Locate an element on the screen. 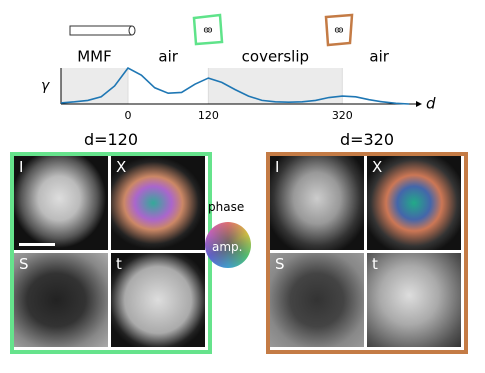 Image resolution: width=485 pixels, height=373 pixels. panel-title: d=120 is located at coordinates (111, 139).